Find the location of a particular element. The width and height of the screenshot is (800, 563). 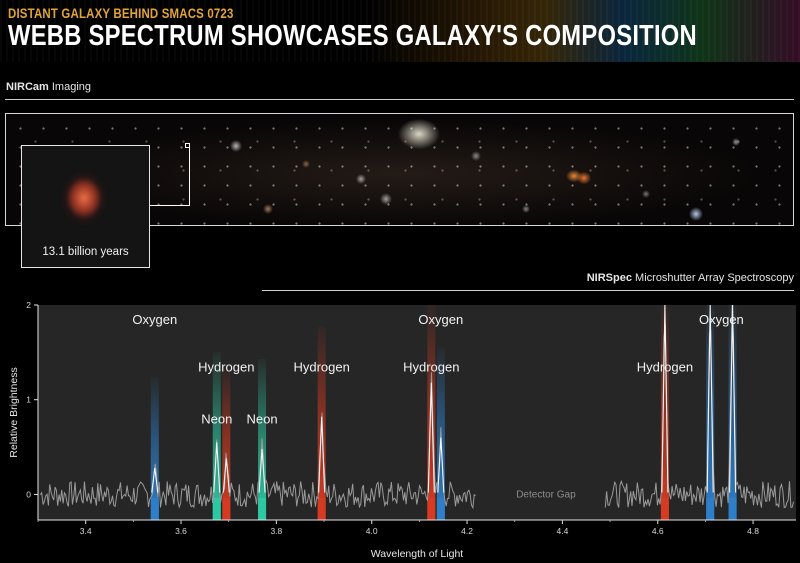

x-tick-label: 4.8 is located at coordinates (753, 531).